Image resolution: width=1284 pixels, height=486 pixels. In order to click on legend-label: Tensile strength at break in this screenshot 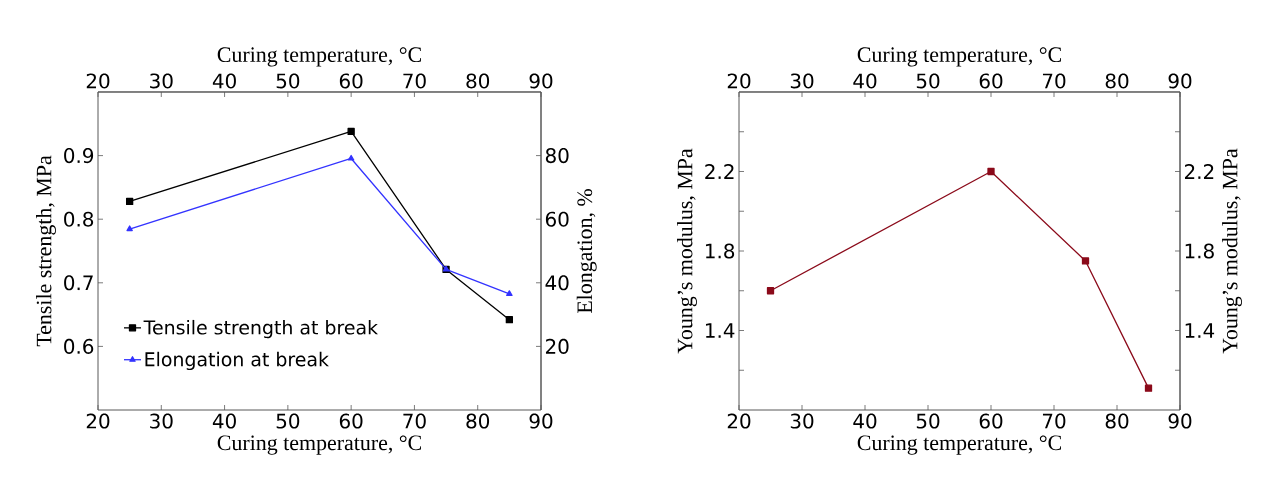, I will do `click(260, 329)`.